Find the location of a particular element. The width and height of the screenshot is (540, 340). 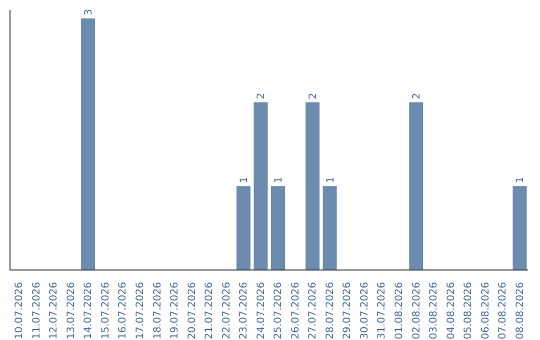

x-tick-label: 13.07.2026 is located at coordinates (71, 311).